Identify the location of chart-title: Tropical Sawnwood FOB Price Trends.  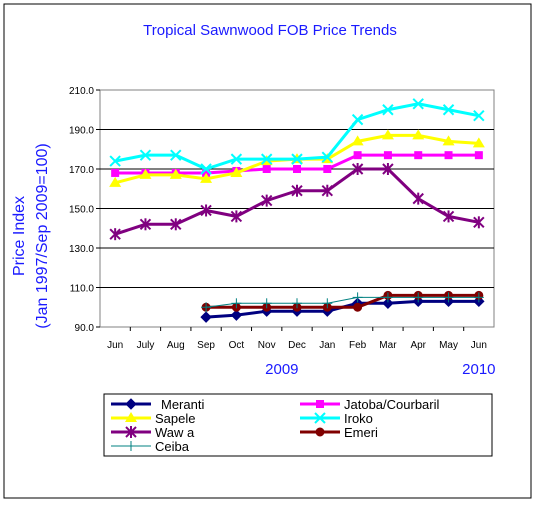
(270, 30).